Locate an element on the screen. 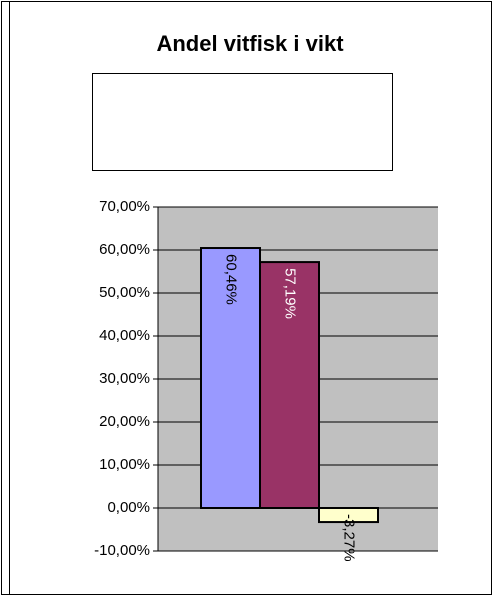  legend is located at coordinates (242, 122).